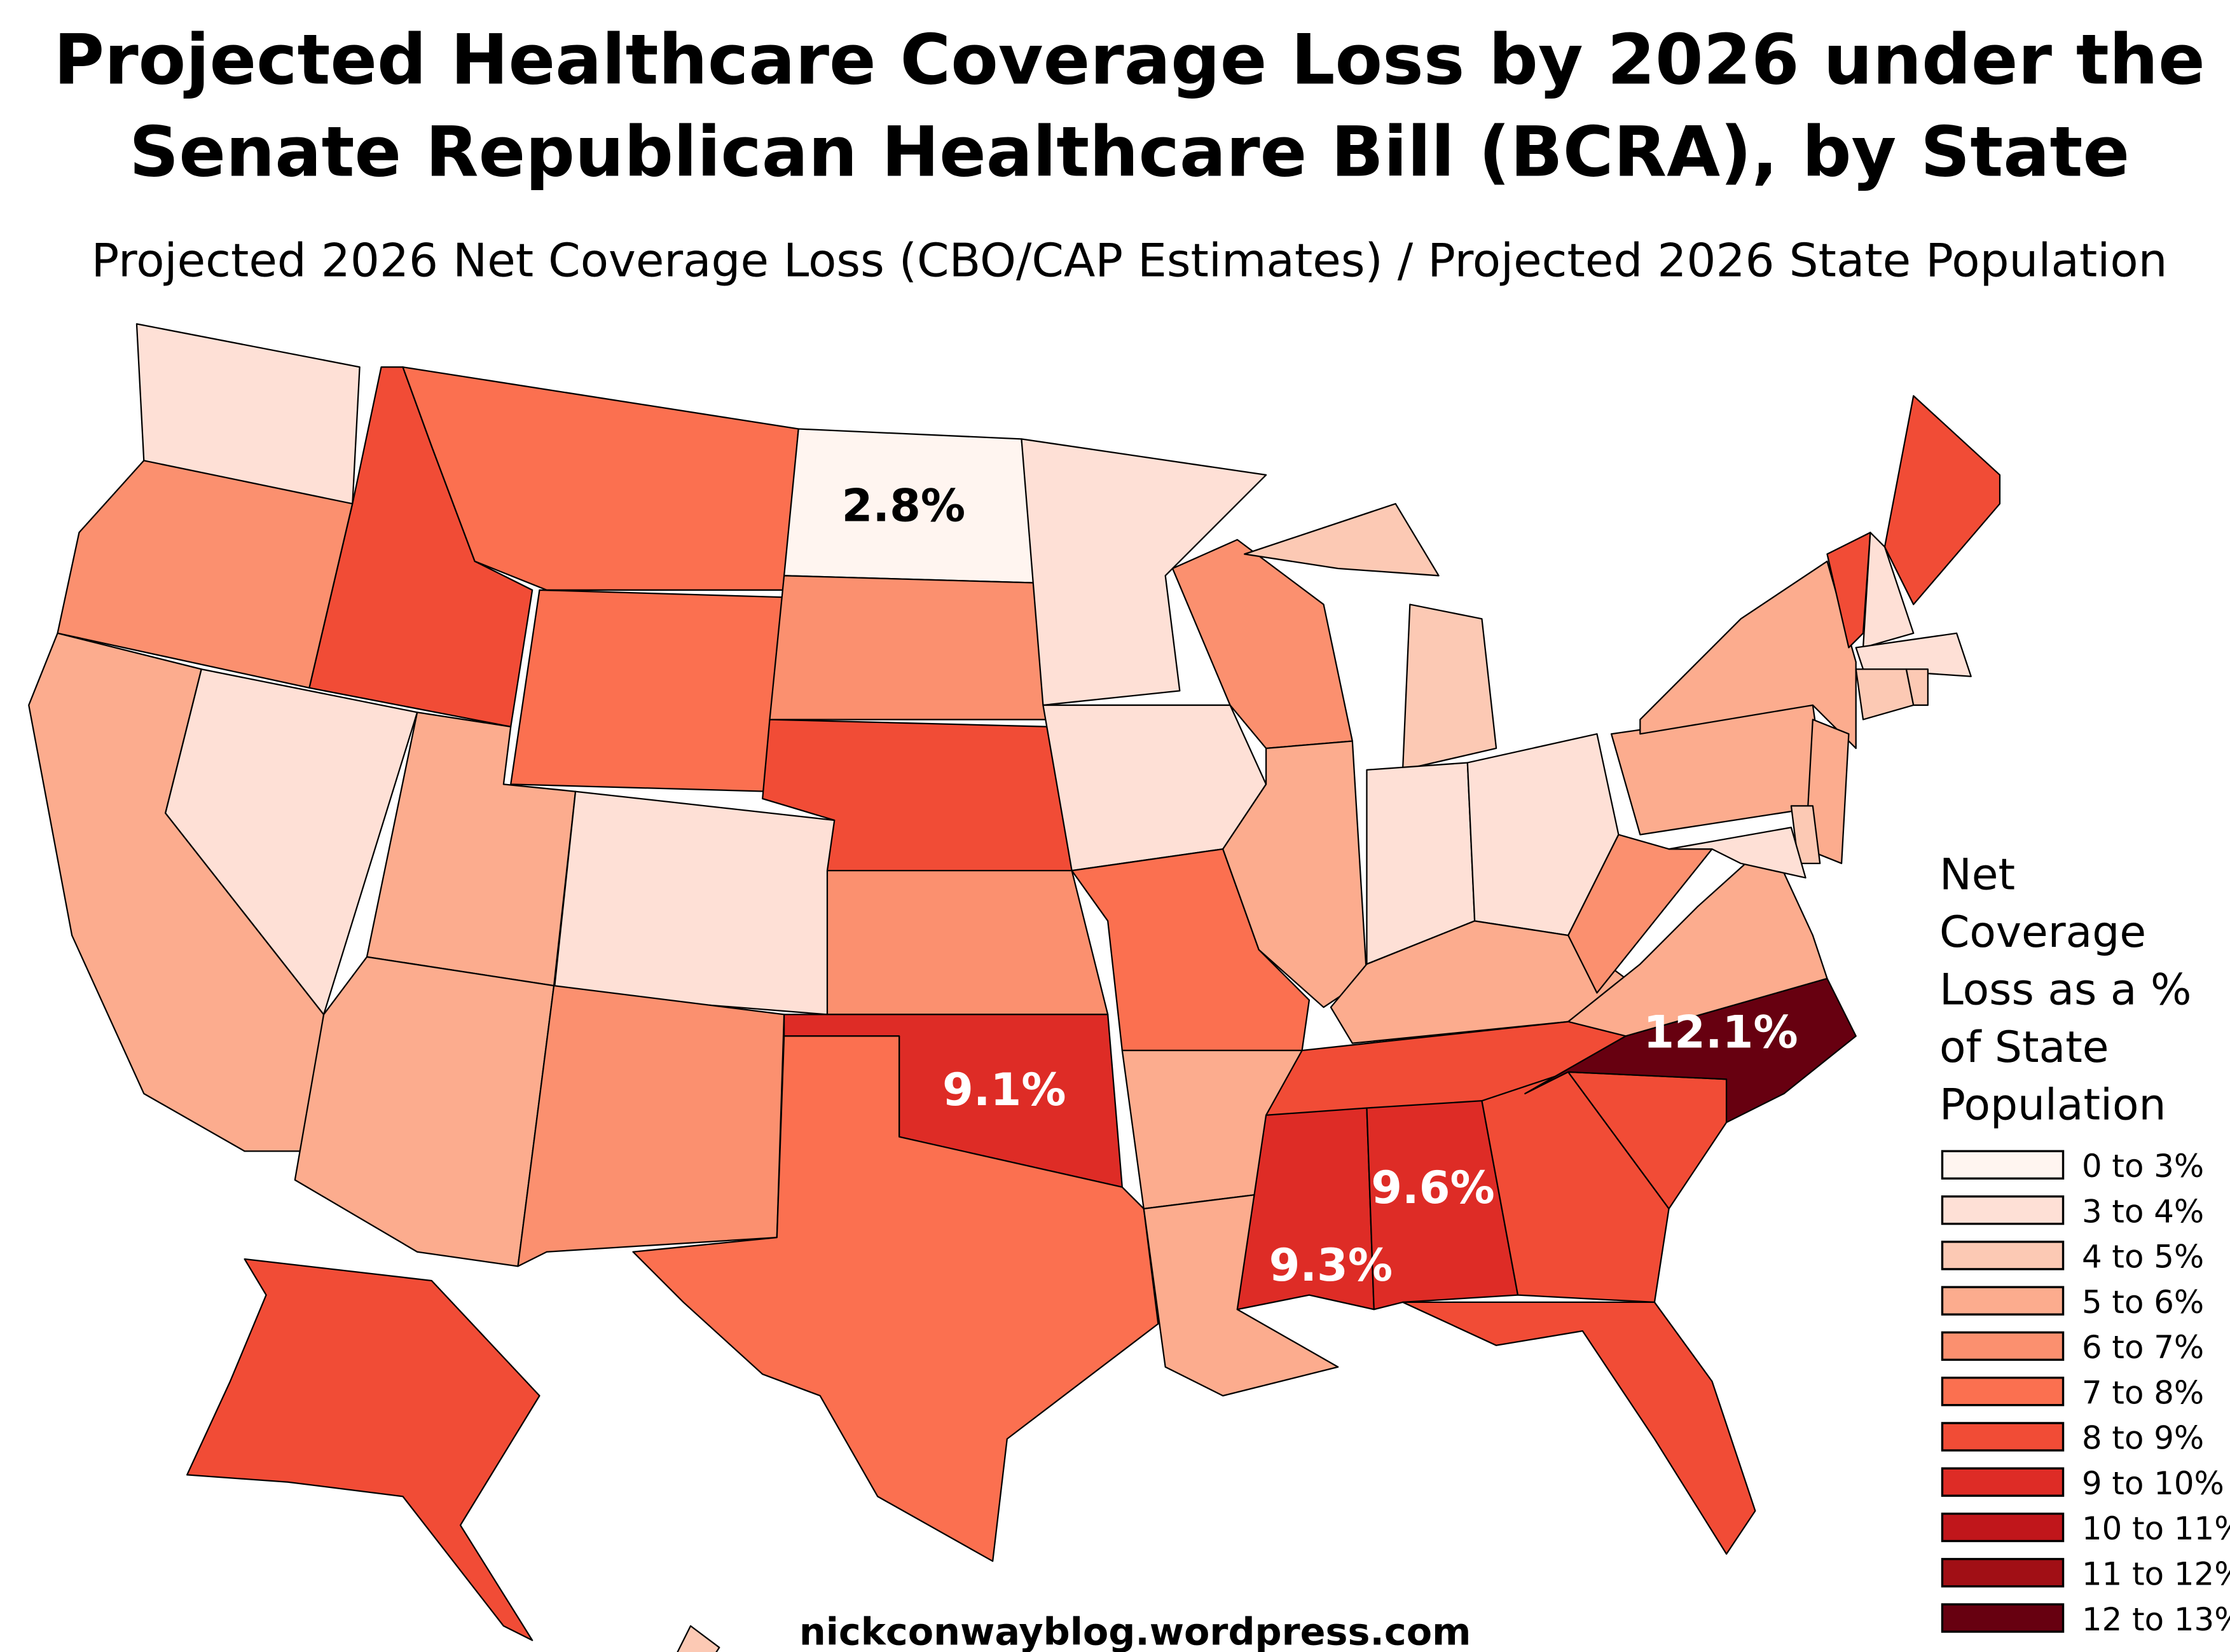 The height and width of the screenshot is (1652, 2230). What do you see at coordinates (694, 902) in the screenshot?
I see `state-co` at bounding box center [694, 902].